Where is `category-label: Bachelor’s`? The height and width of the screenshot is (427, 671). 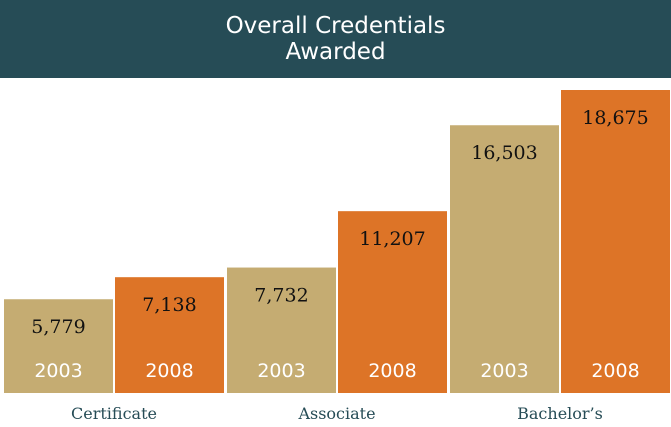 category-label: Bachelor’s is located at coordinates (560, 413).